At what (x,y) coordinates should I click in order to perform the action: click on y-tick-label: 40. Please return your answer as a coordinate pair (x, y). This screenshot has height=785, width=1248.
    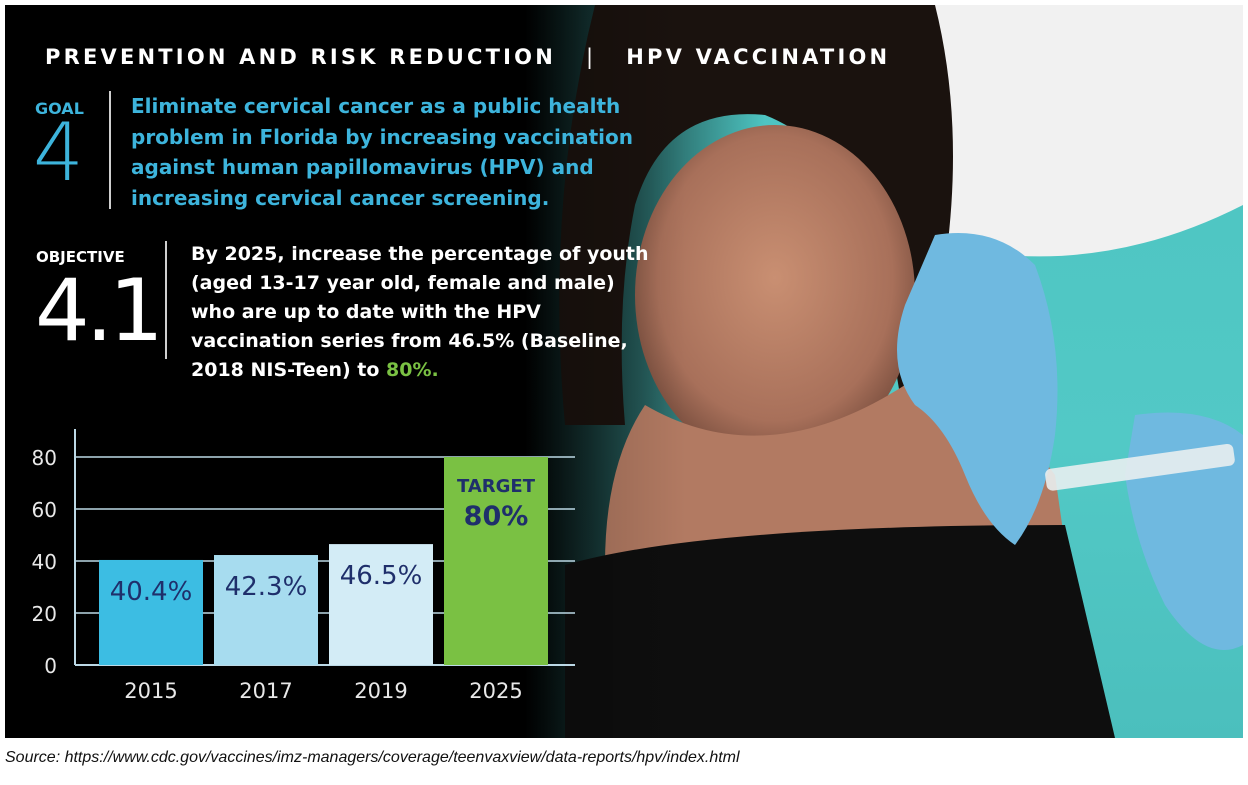
    Looking at the image, I should click on (44, 562).